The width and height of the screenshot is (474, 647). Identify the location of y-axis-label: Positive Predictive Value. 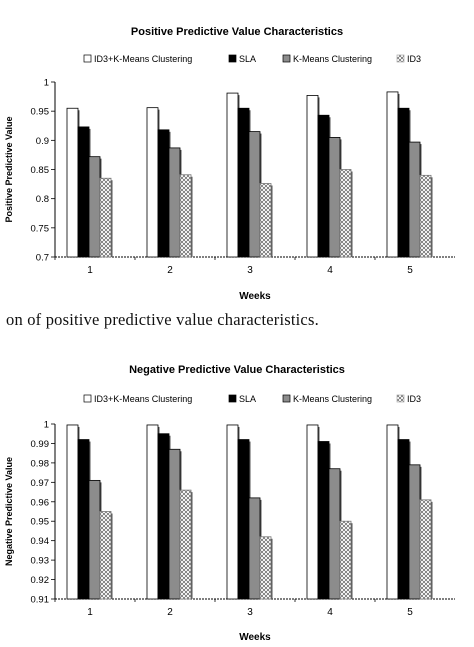
(9, 169).